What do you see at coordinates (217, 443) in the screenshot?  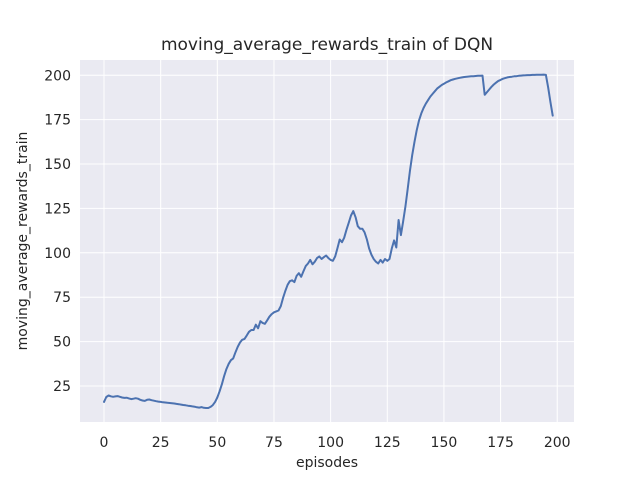 I see `x-tick-label: 50` at bounding box center [217, 443].